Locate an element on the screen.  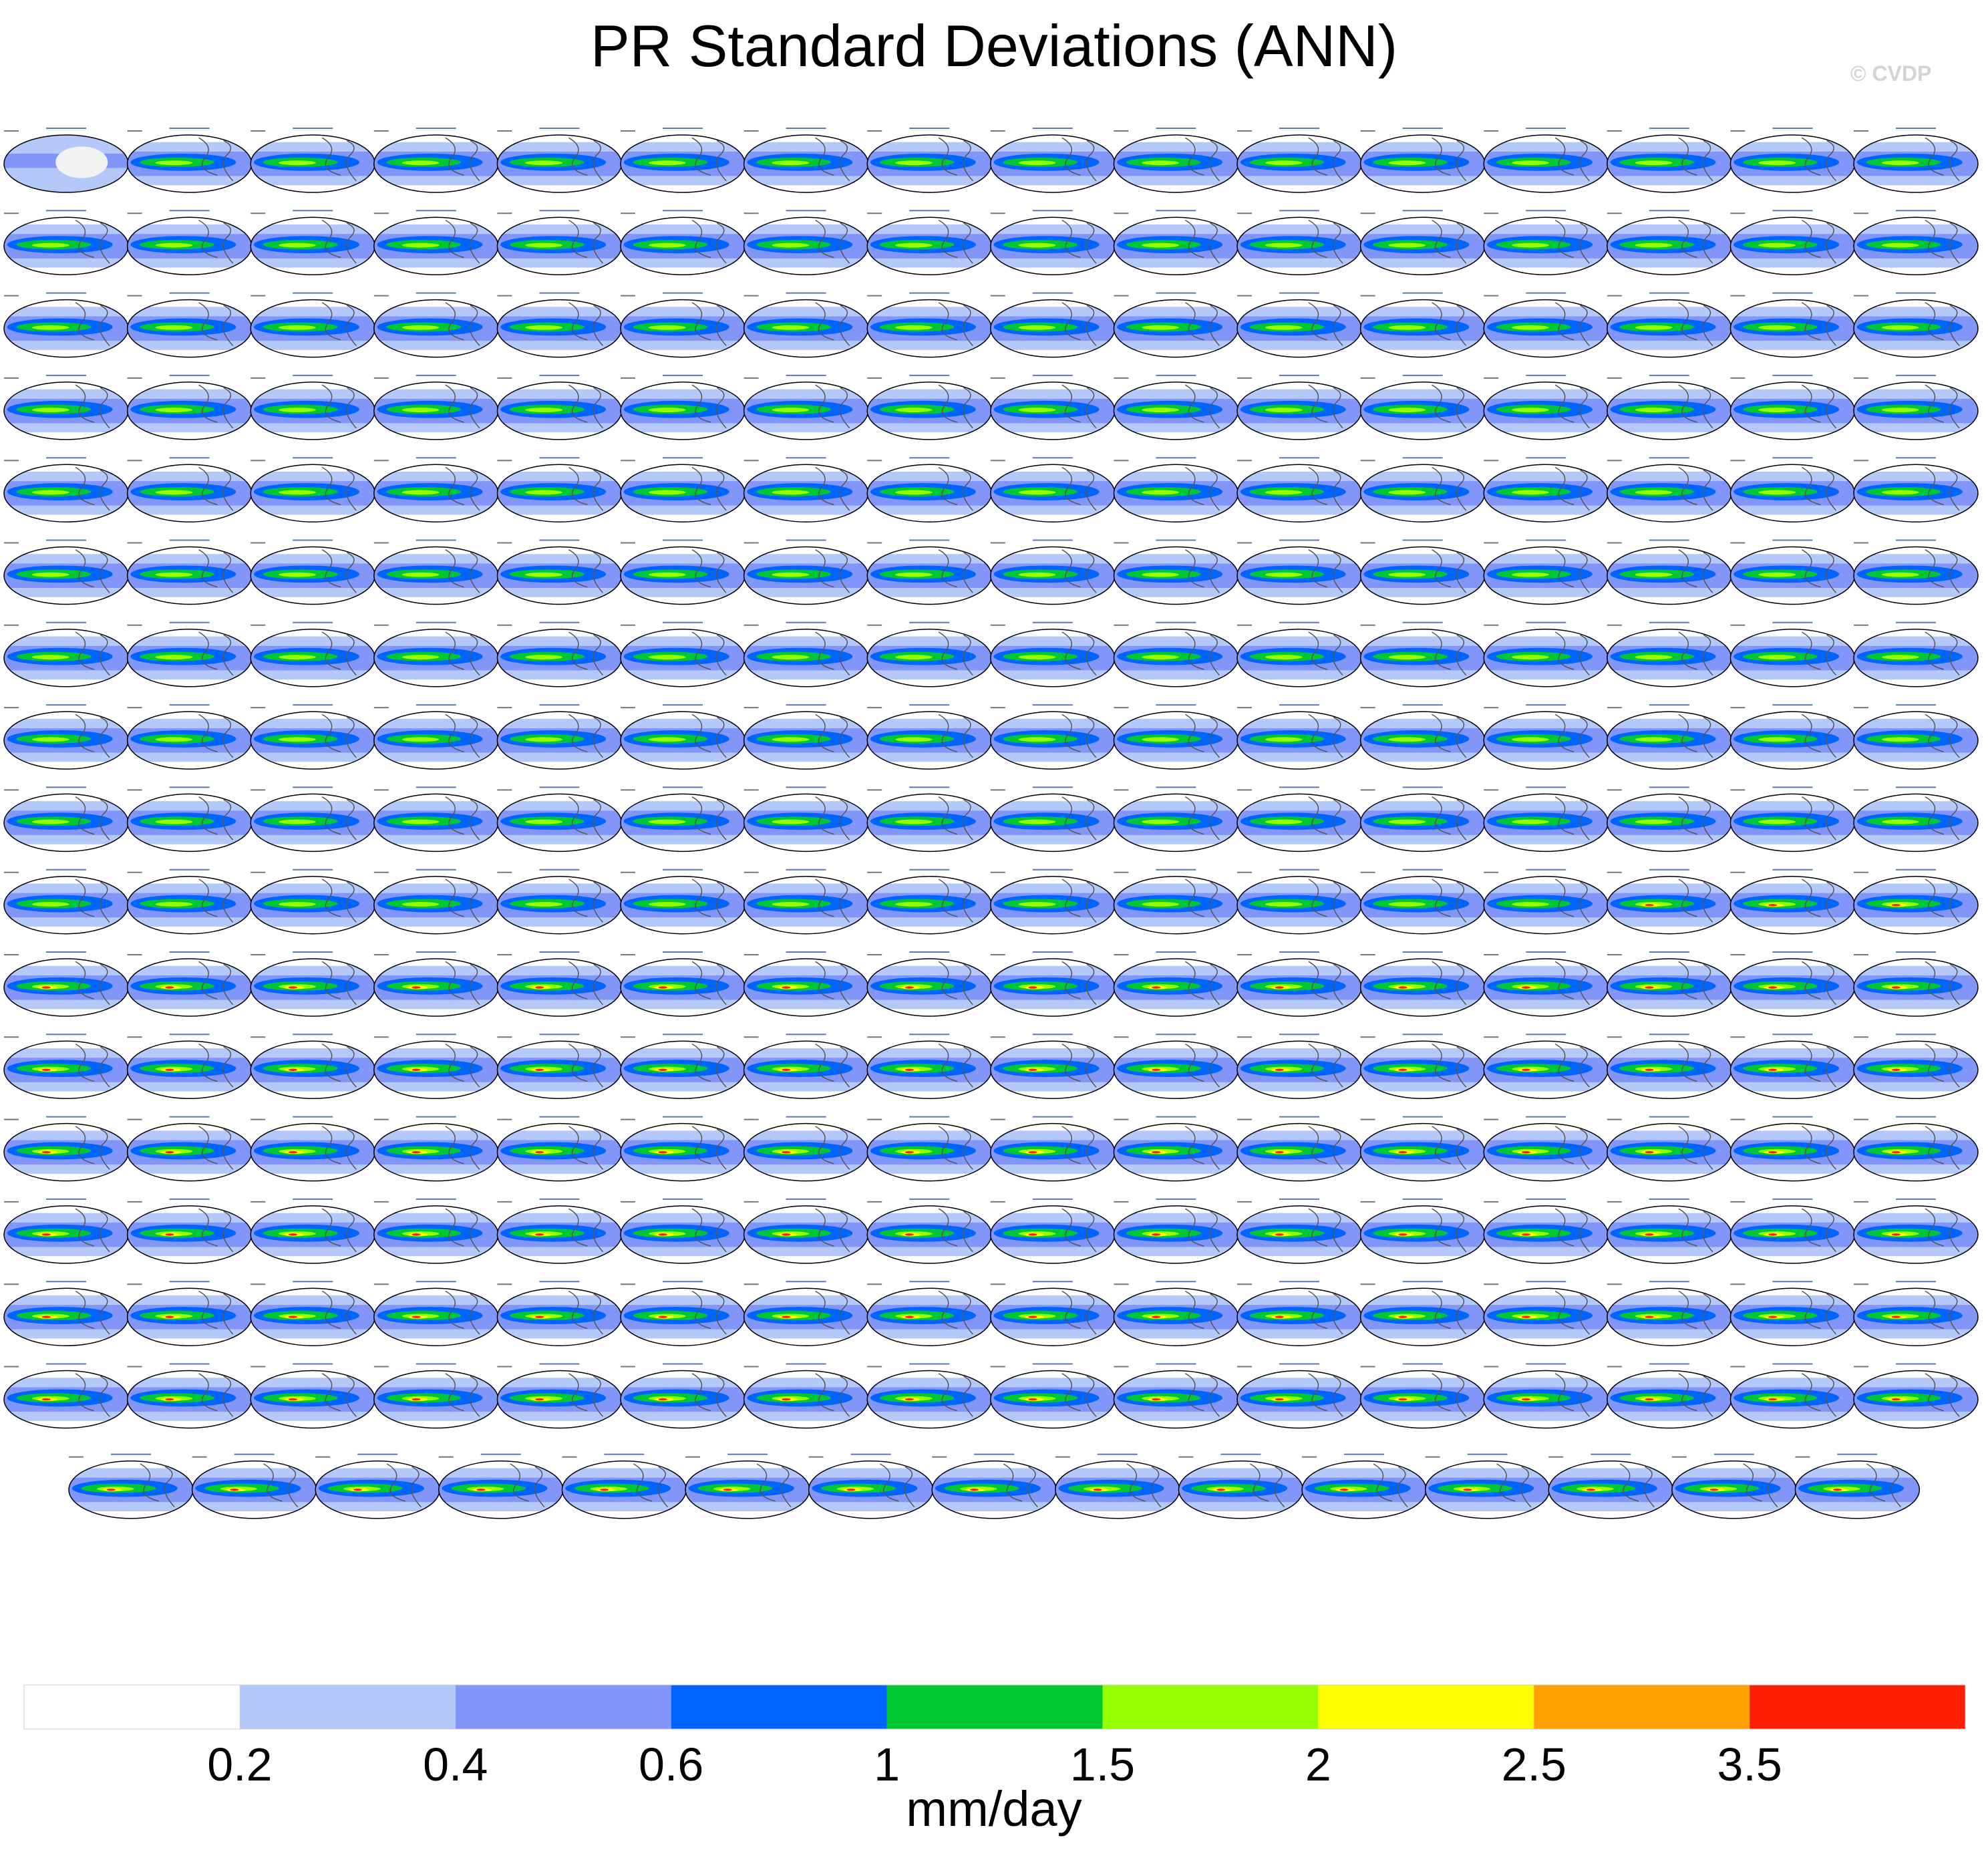
copyright-label: © CVDP is located at coordinates (1891, 73).